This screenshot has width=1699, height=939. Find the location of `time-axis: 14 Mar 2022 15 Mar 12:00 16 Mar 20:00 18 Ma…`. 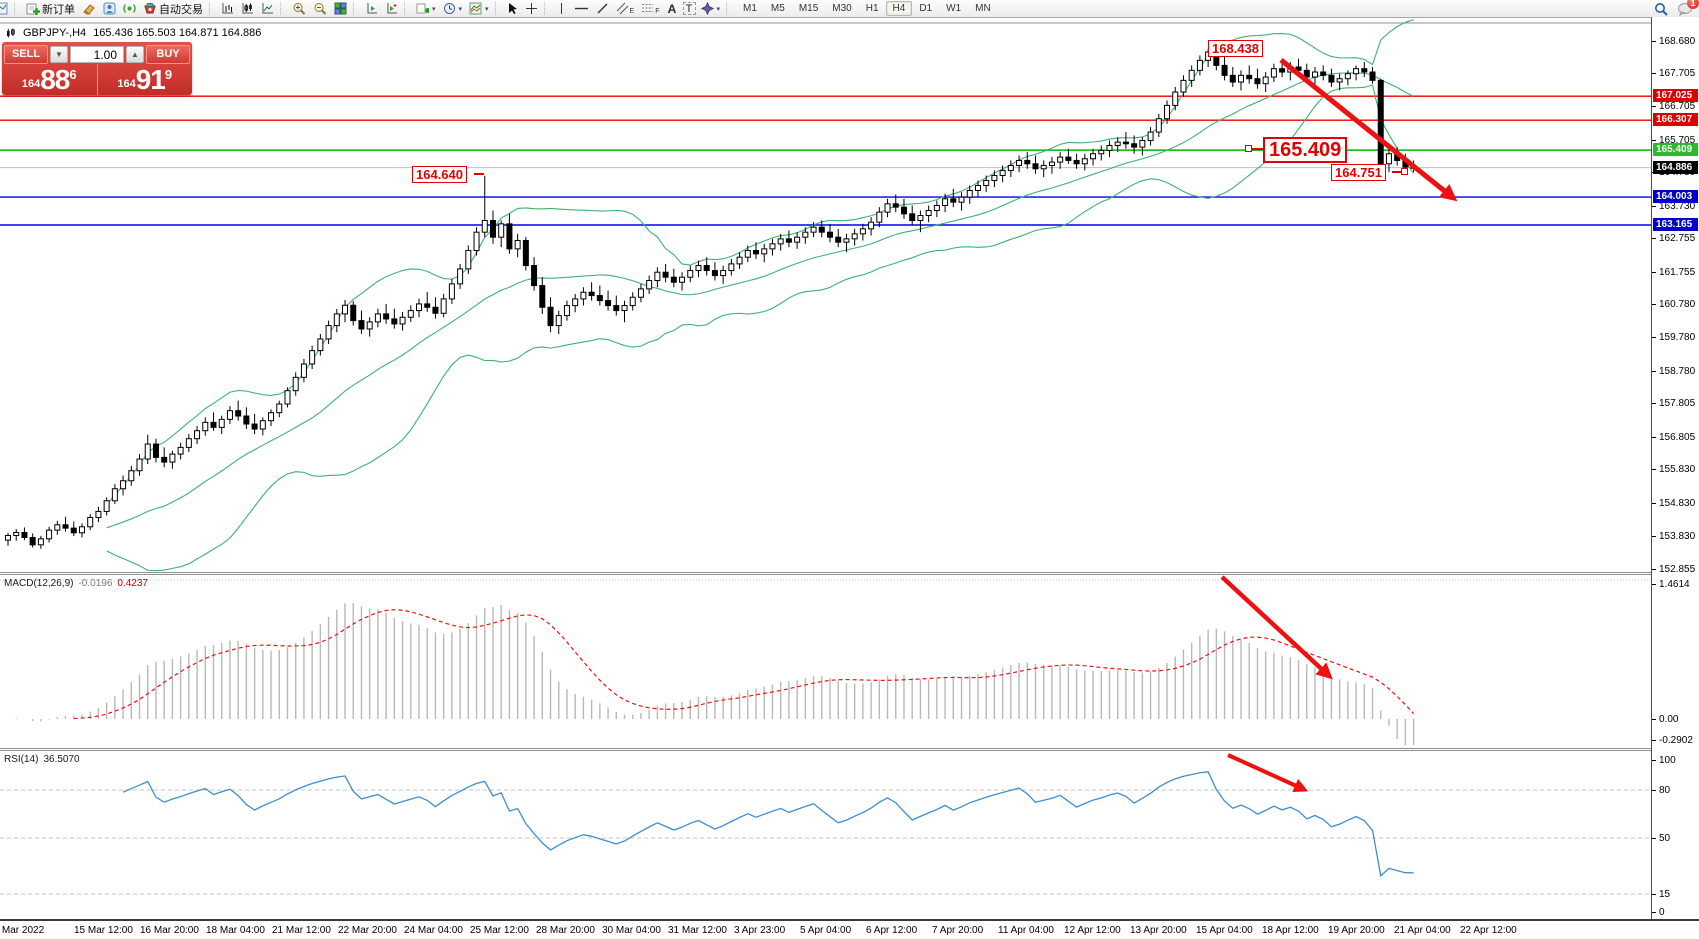

time-axis: 14 Mar 2022 15 Mar 12:00 16 Mar 20:00 18 Ma… is located at coordinates (849, 929).